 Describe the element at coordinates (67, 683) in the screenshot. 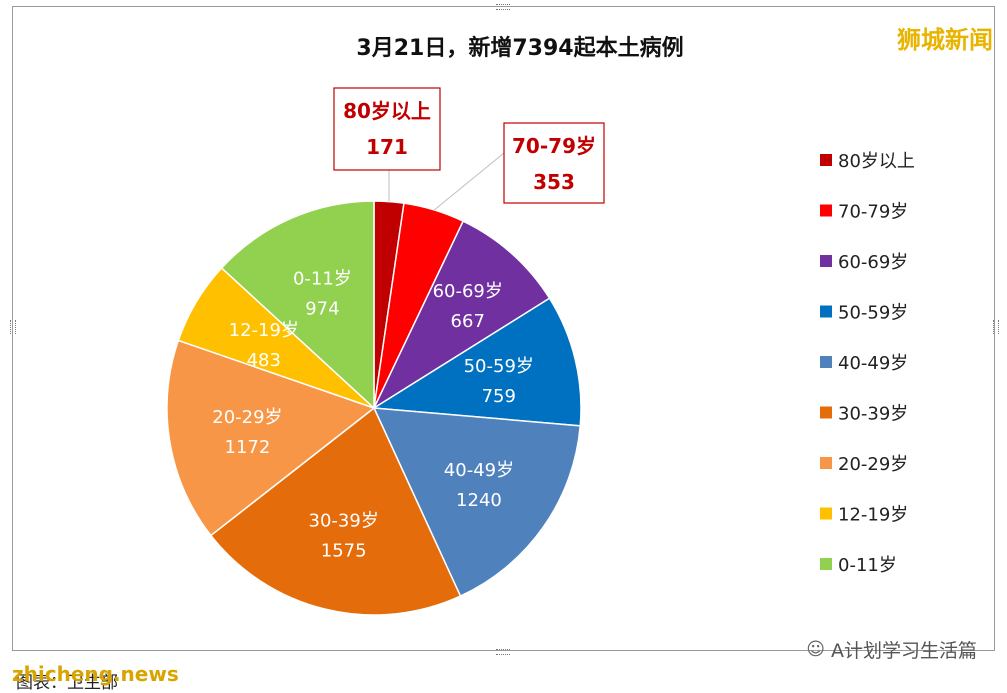

I see `chart-caption: 图表：卫生部` at that location.